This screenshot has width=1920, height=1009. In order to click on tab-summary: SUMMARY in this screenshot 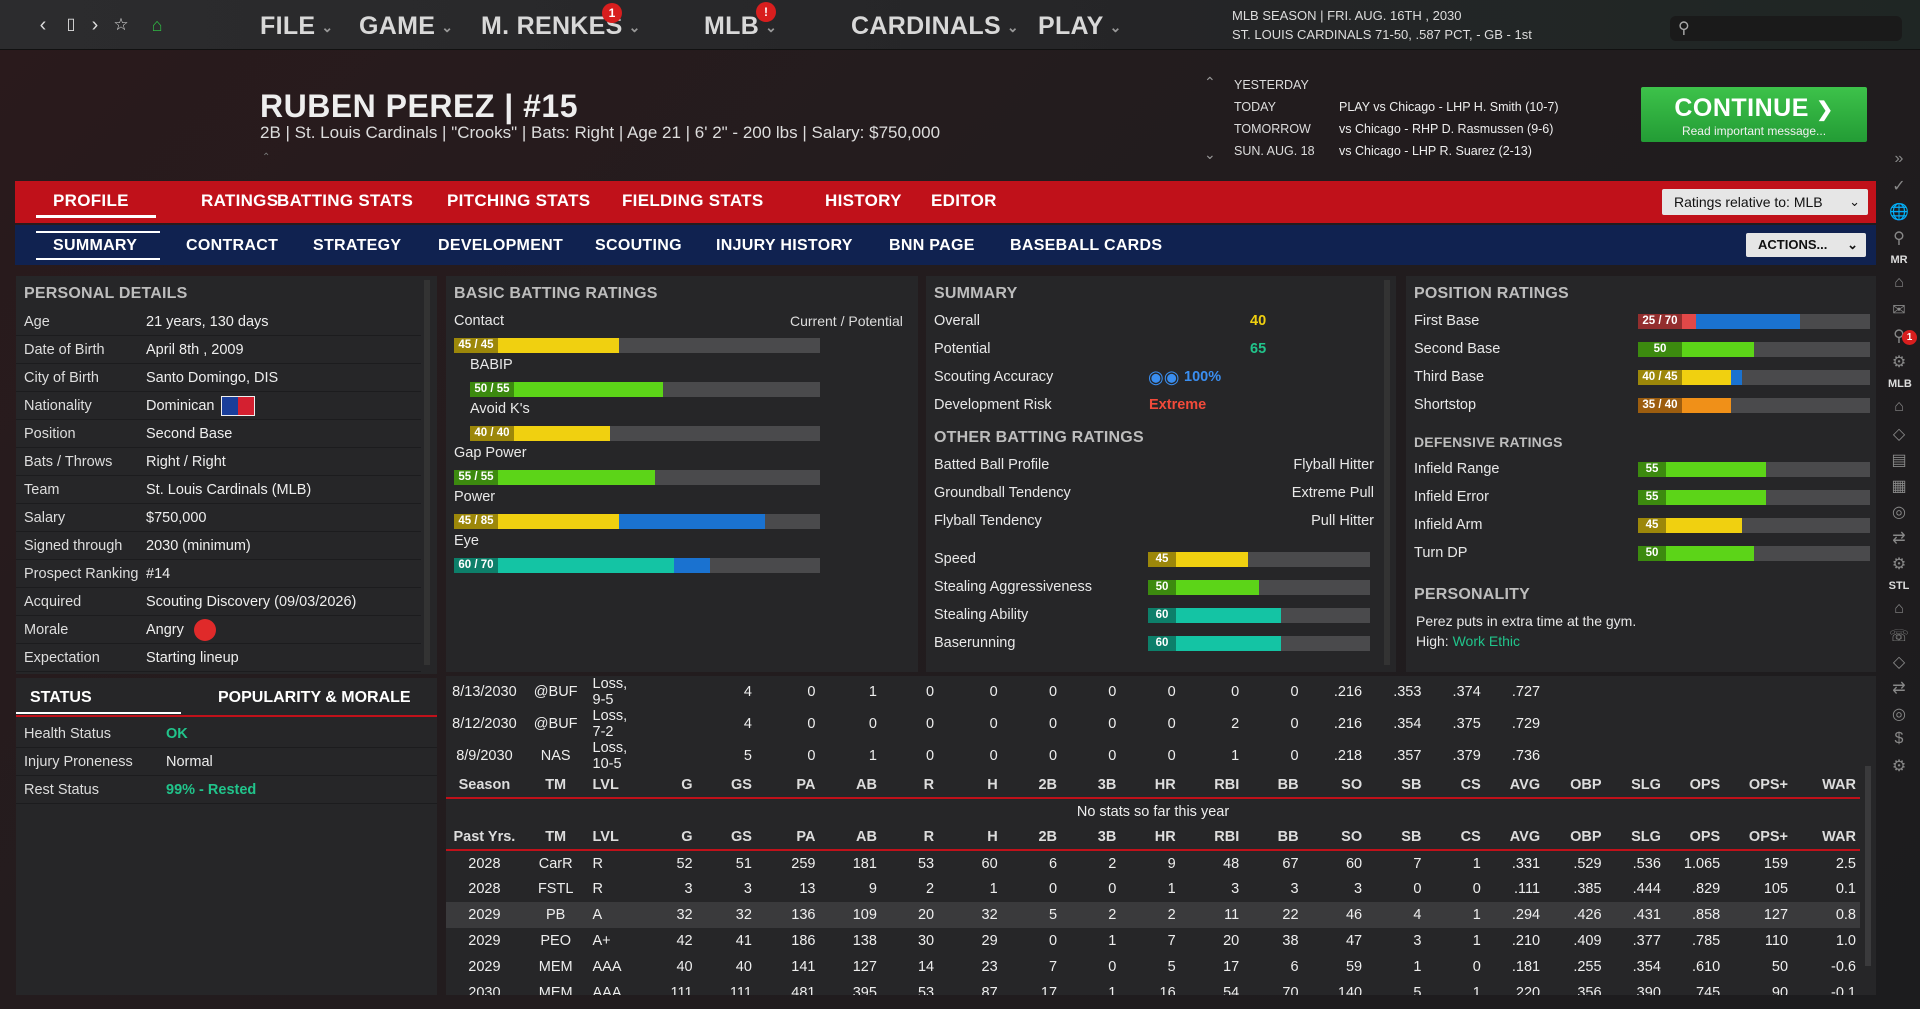, I will do `click(95, 245)`.